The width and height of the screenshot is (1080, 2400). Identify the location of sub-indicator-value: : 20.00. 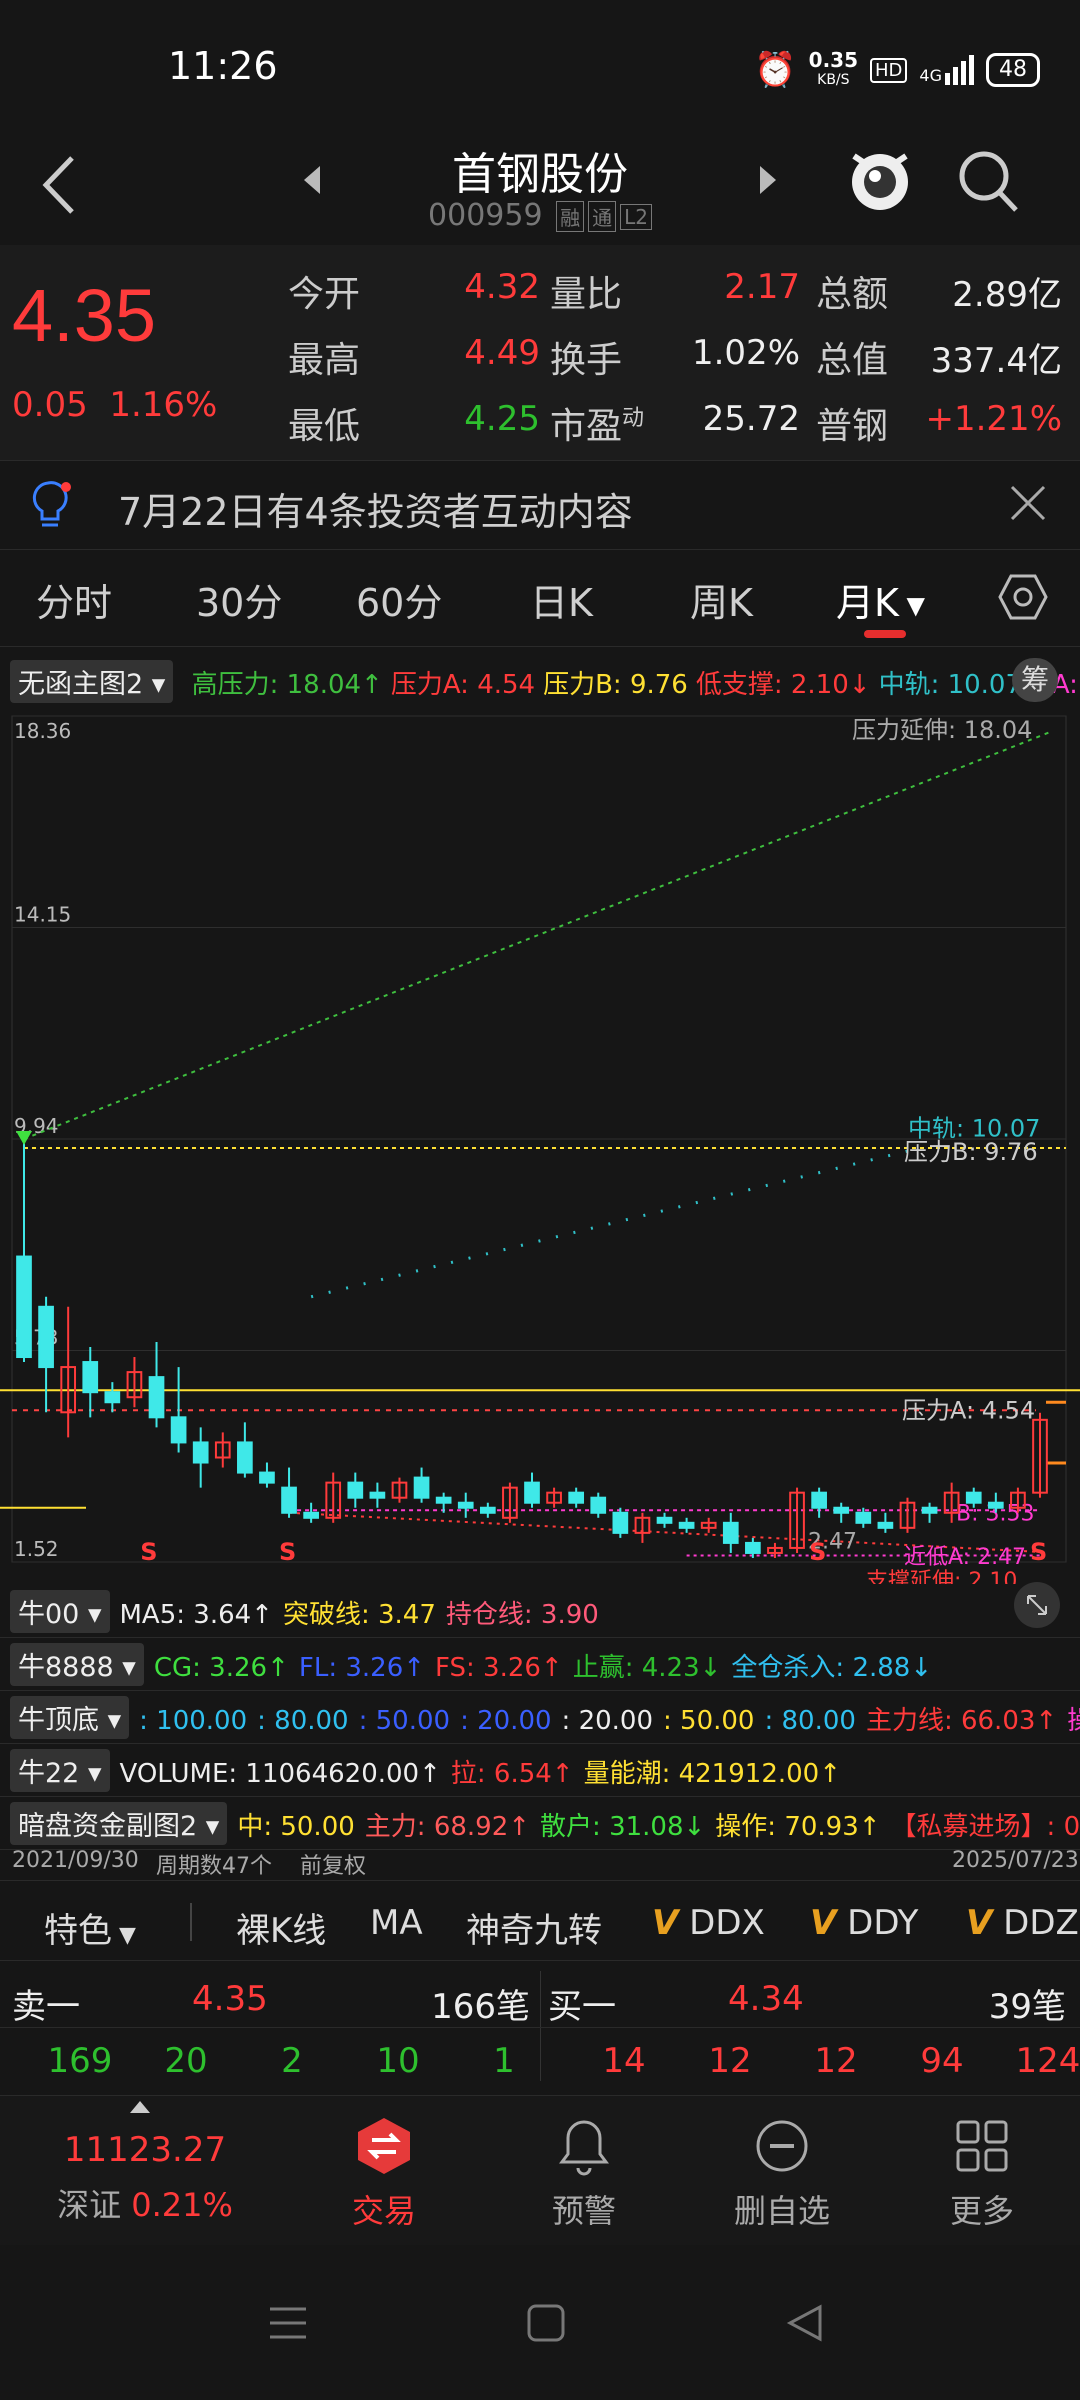
(505, 1721).